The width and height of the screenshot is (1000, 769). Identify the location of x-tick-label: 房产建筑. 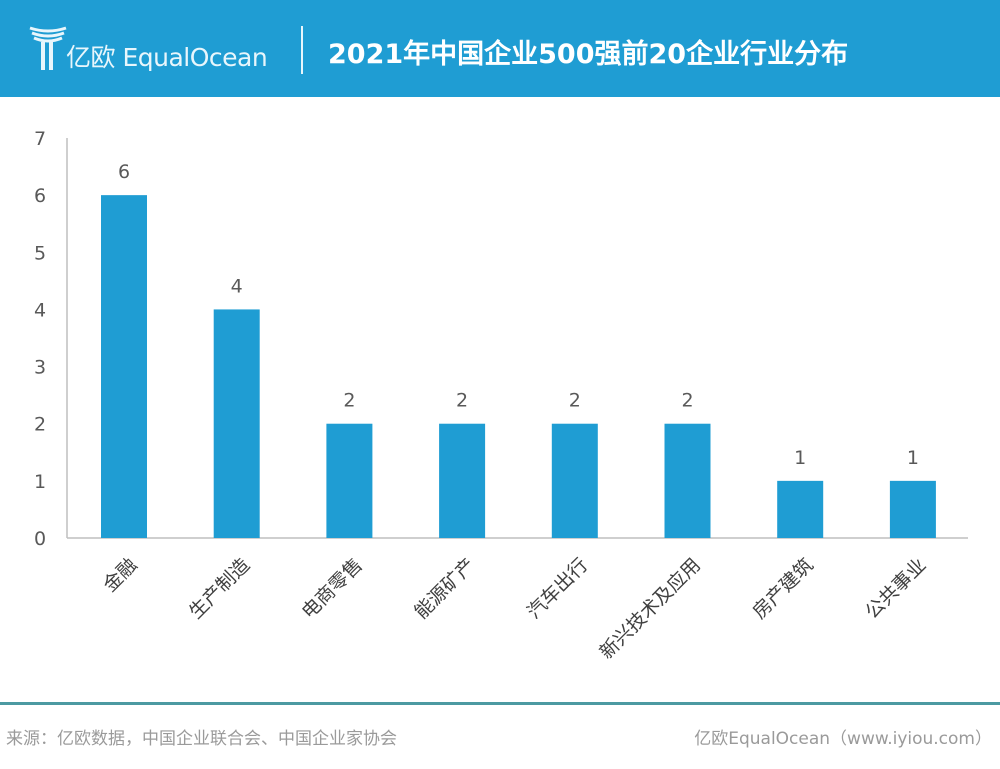
(782, 588).